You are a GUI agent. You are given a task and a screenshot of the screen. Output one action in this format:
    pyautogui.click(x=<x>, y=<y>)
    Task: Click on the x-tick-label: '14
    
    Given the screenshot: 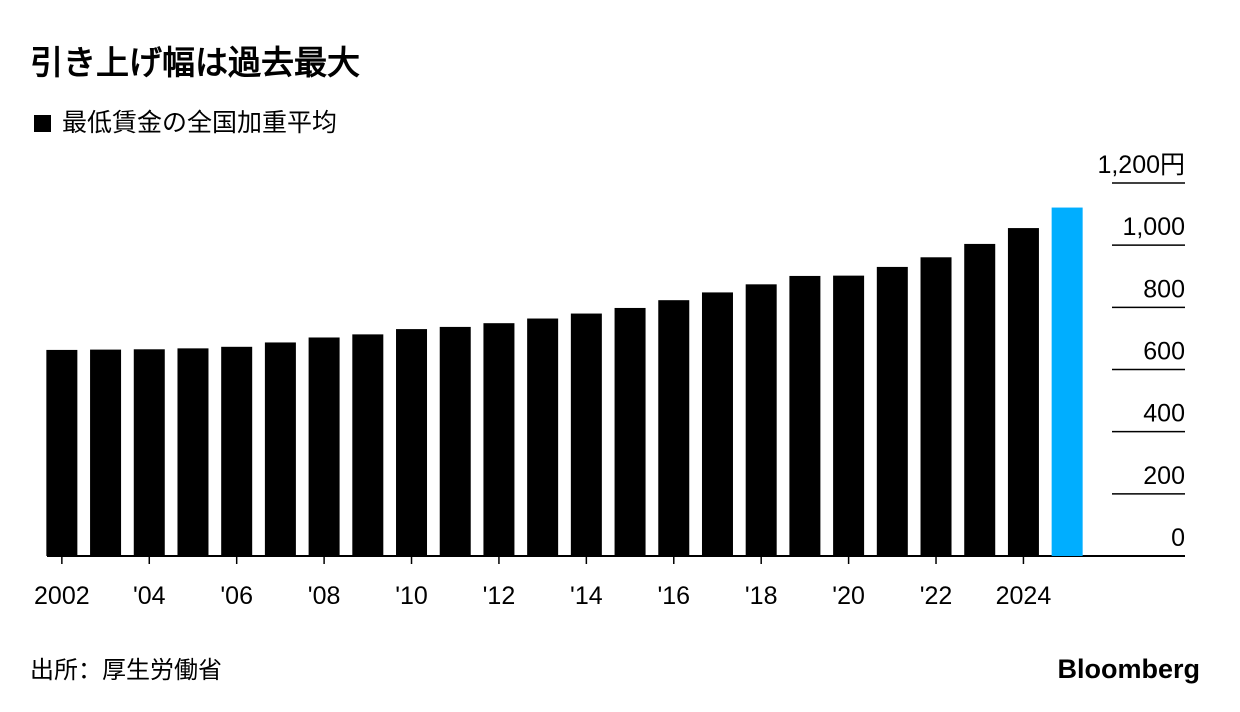 What is the action you would take?
    pyautogui.click(x=586, y=596)
    